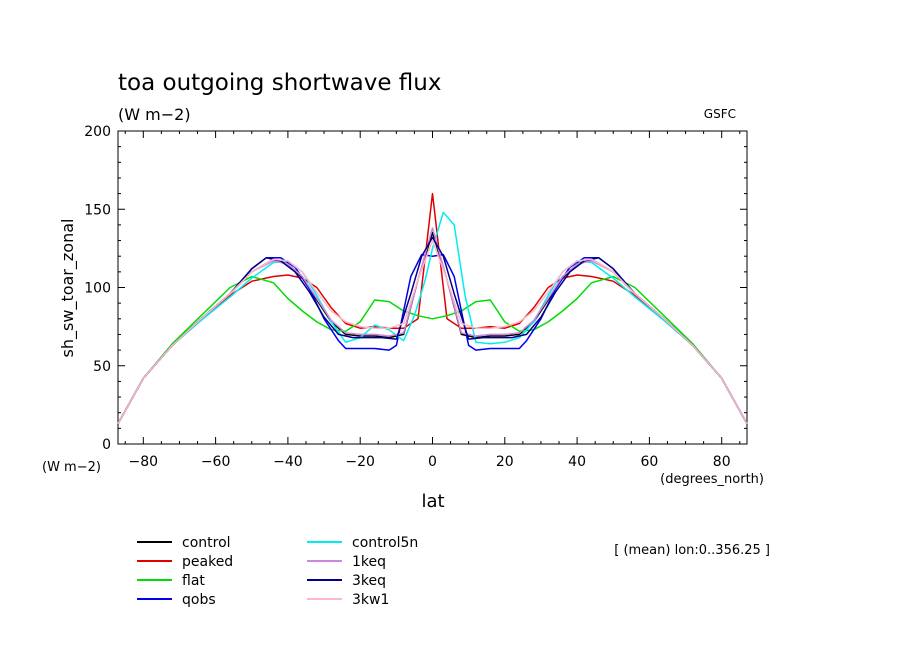  I want to click on y-tick-label: 0, so click(106, 445).